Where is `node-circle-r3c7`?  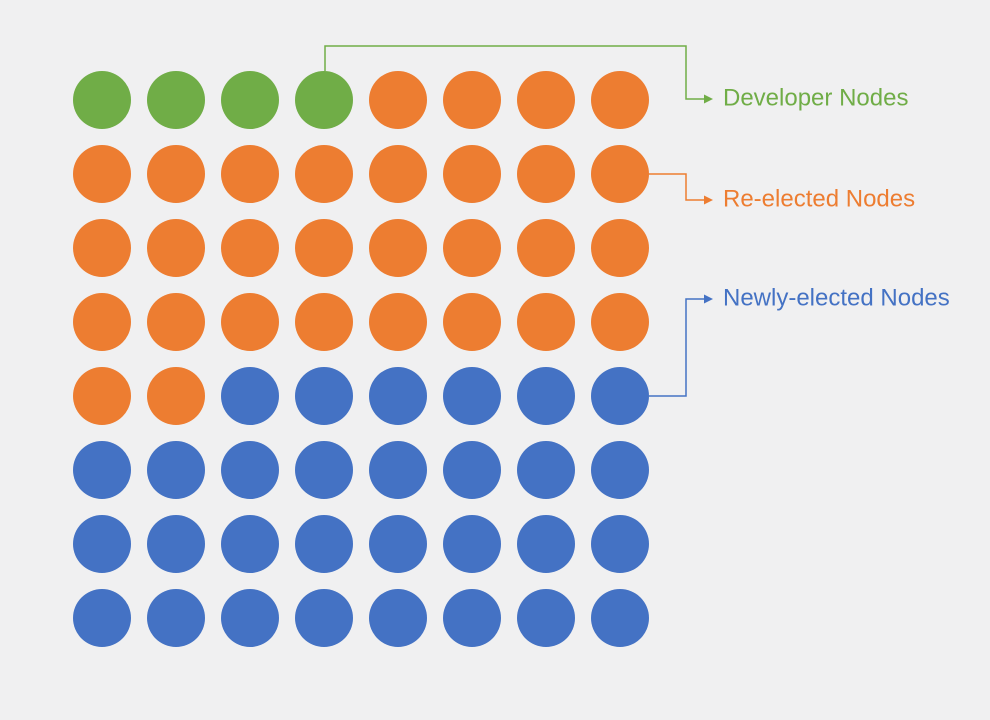
node-circle-r3c7 is located at coordinates (546, 248).